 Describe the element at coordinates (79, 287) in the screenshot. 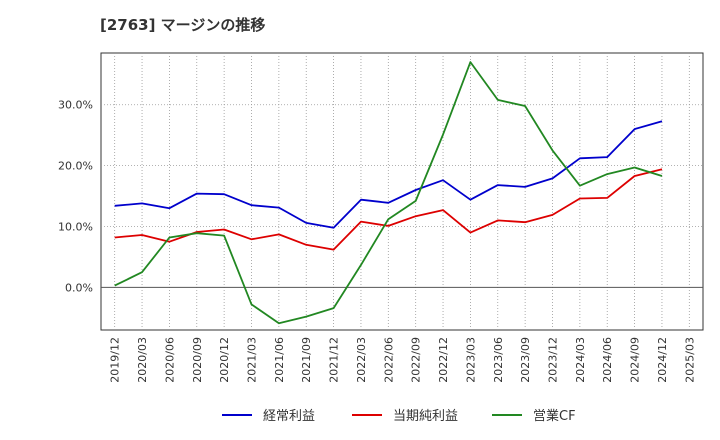

I see `y-tick-label: 0.0%` at that location.